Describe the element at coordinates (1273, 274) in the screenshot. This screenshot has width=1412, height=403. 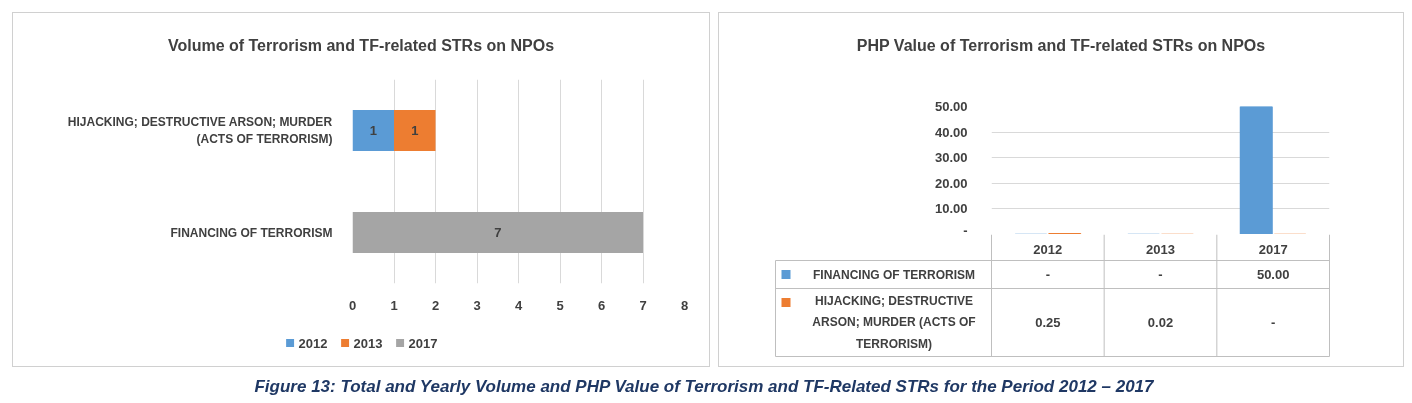
I see `data-label: 50.00` at that location.